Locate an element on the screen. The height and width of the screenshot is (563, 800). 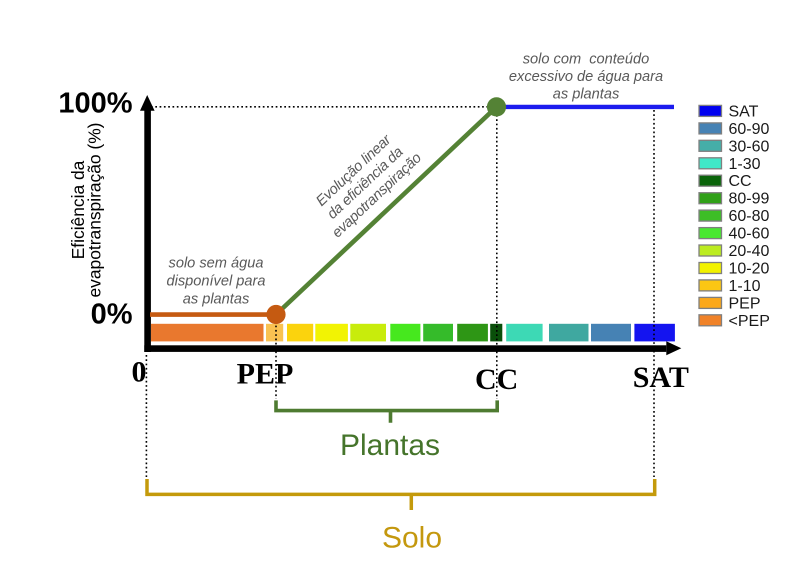
svg-text: Plantas is located at coordinates (390, 445).